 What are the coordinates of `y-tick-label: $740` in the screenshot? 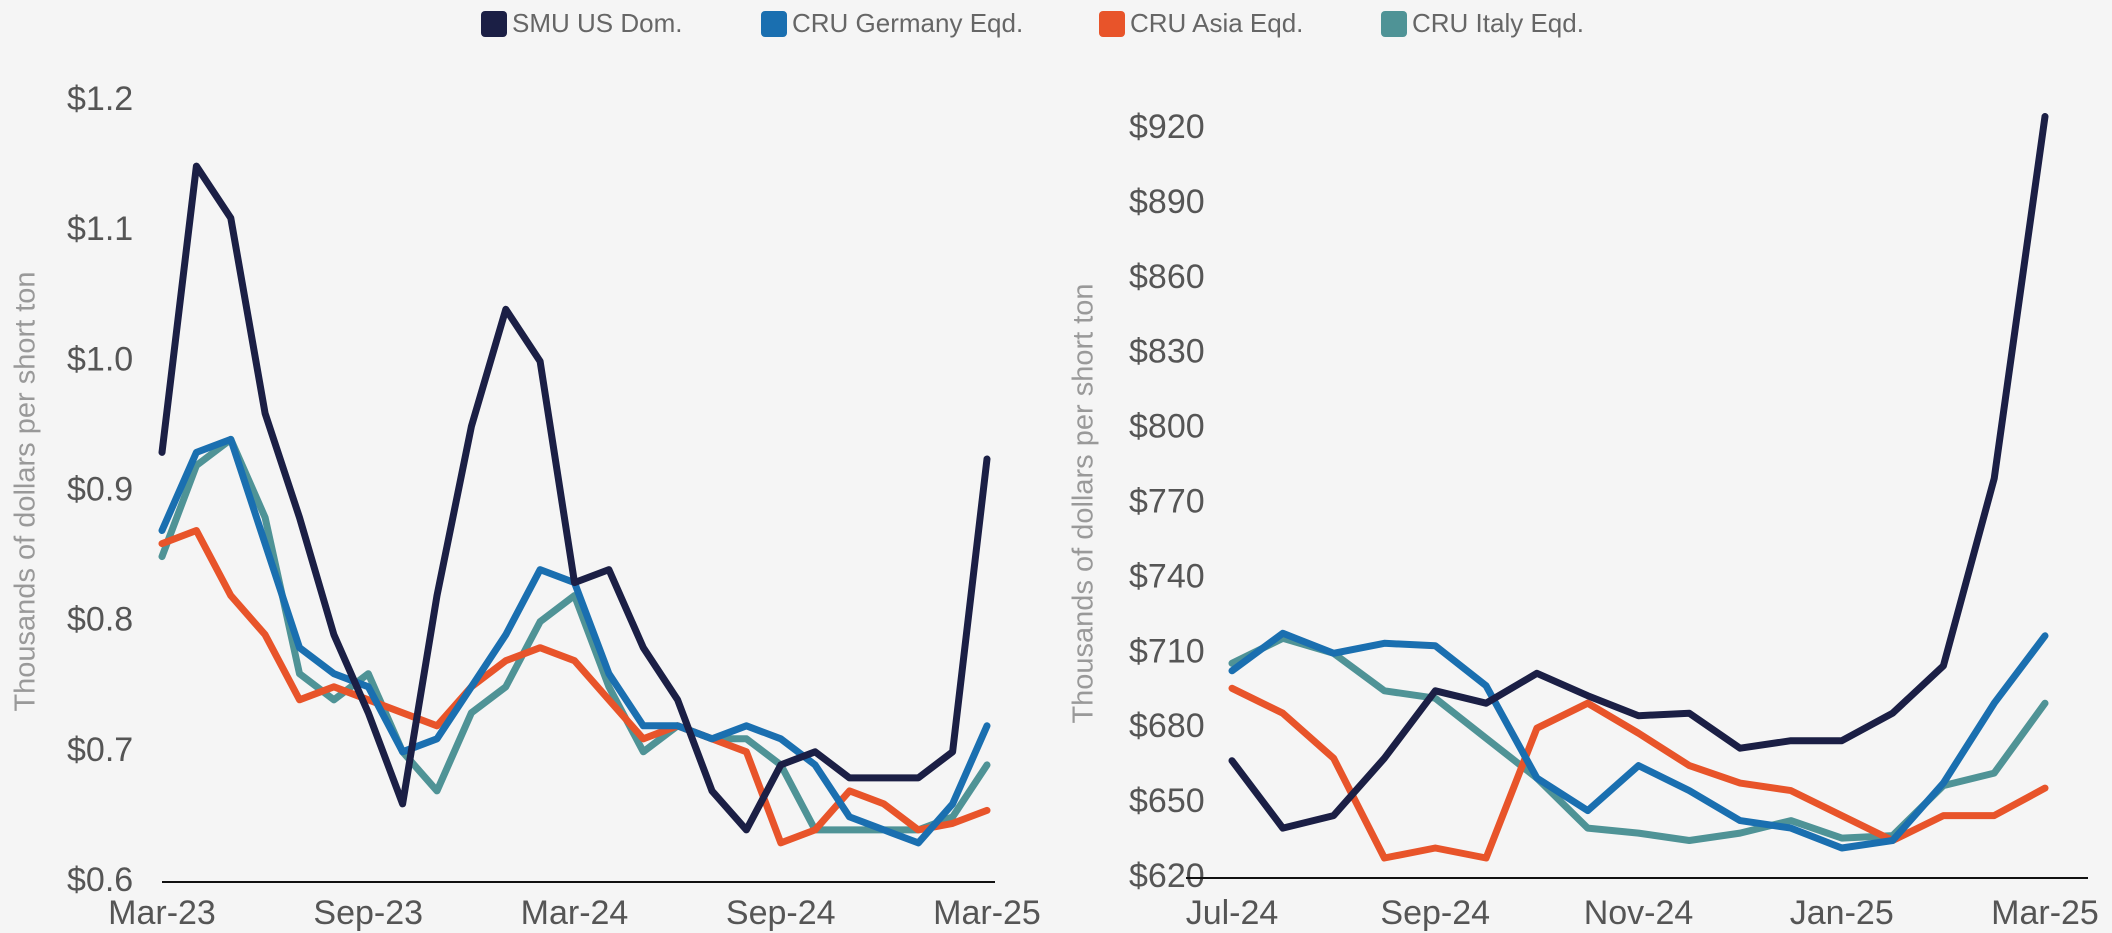 It's located at (1167, 576).